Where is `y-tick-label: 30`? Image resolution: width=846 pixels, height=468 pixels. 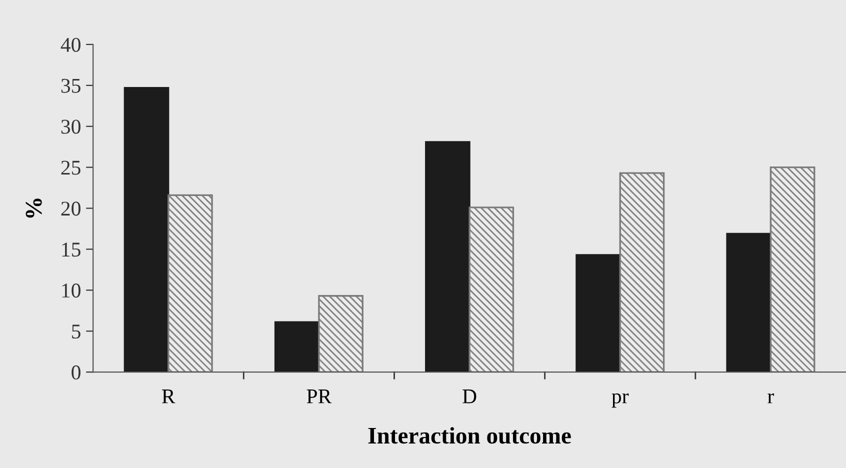 y-tick-label: 30 is located at coordinates (70, 127).